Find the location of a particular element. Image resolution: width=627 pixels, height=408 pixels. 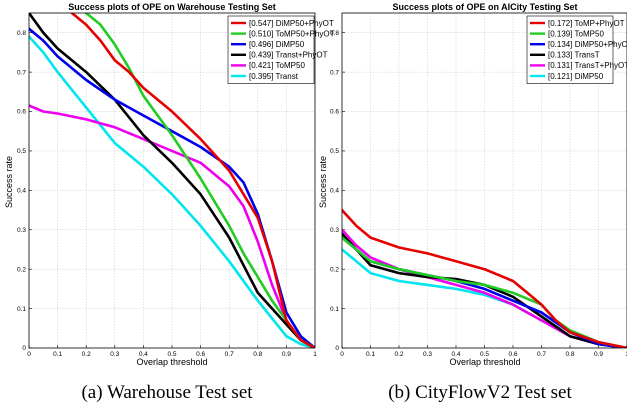

legend-entry: [0.134] DiMP50+PhyOT is located at coordinates (587, 44).